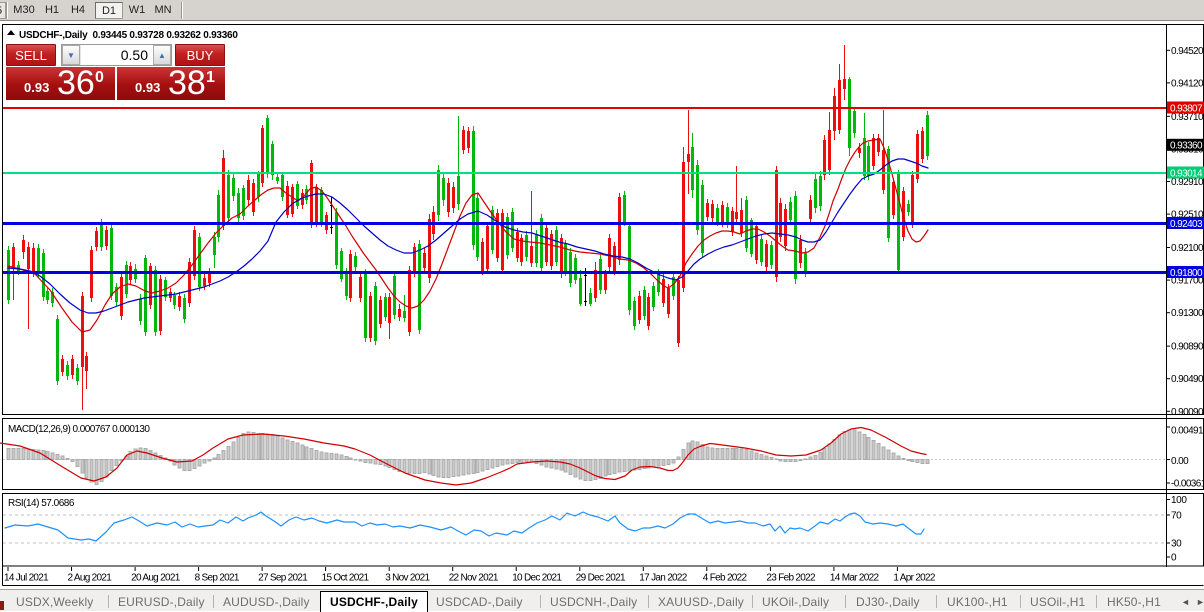  Describe the element at coordinates (407, 578) in the screenshot. I see `svg-text: 3 Nov 2021` at that location.